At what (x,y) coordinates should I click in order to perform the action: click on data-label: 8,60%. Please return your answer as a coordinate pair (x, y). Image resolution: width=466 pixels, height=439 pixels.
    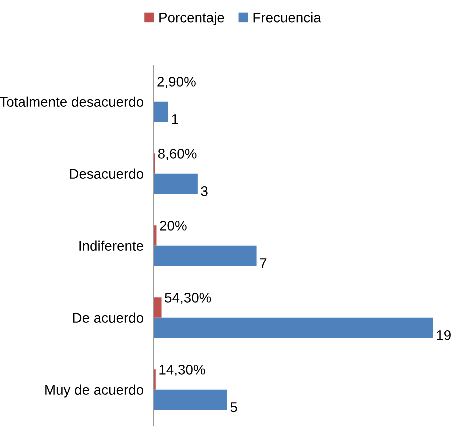
    Looking at the image, I should click on (177, 154).